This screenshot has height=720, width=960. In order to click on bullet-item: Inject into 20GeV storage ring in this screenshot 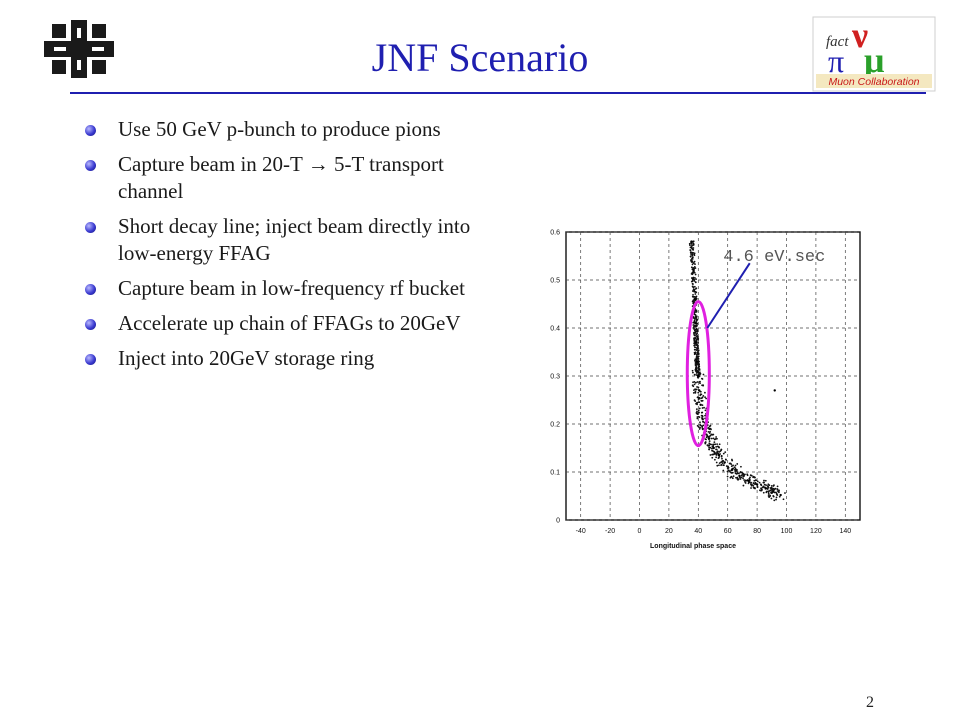, I will do `click(278, 358)`.